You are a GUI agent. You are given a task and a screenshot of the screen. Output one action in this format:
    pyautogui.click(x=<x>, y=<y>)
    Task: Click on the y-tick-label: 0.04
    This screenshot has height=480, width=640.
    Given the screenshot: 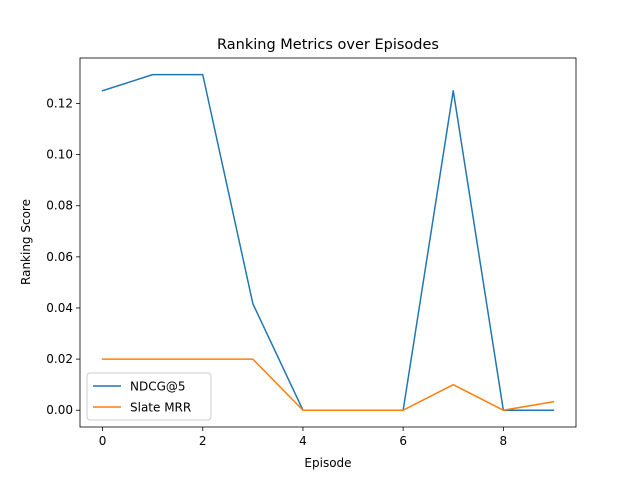 What is the action you would take?
    pyautogui.click(x=59, y=308)
    